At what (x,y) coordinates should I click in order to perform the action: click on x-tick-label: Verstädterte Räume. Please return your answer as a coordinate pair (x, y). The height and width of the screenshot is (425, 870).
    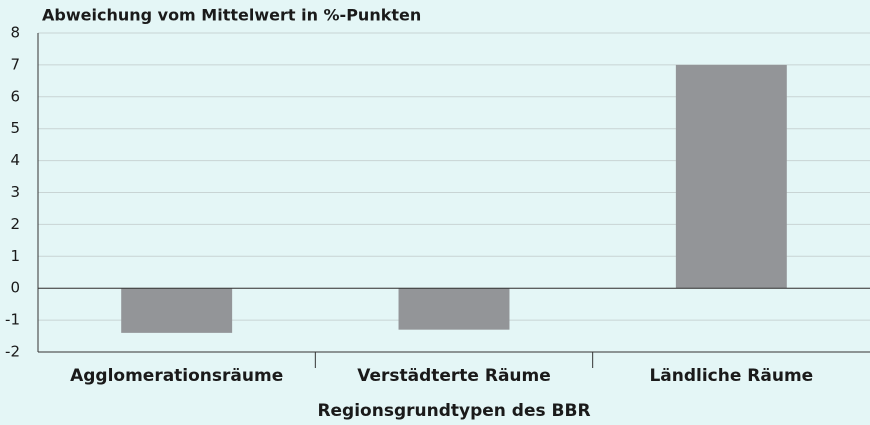
    Looking at the image, I should click on (454, 376).